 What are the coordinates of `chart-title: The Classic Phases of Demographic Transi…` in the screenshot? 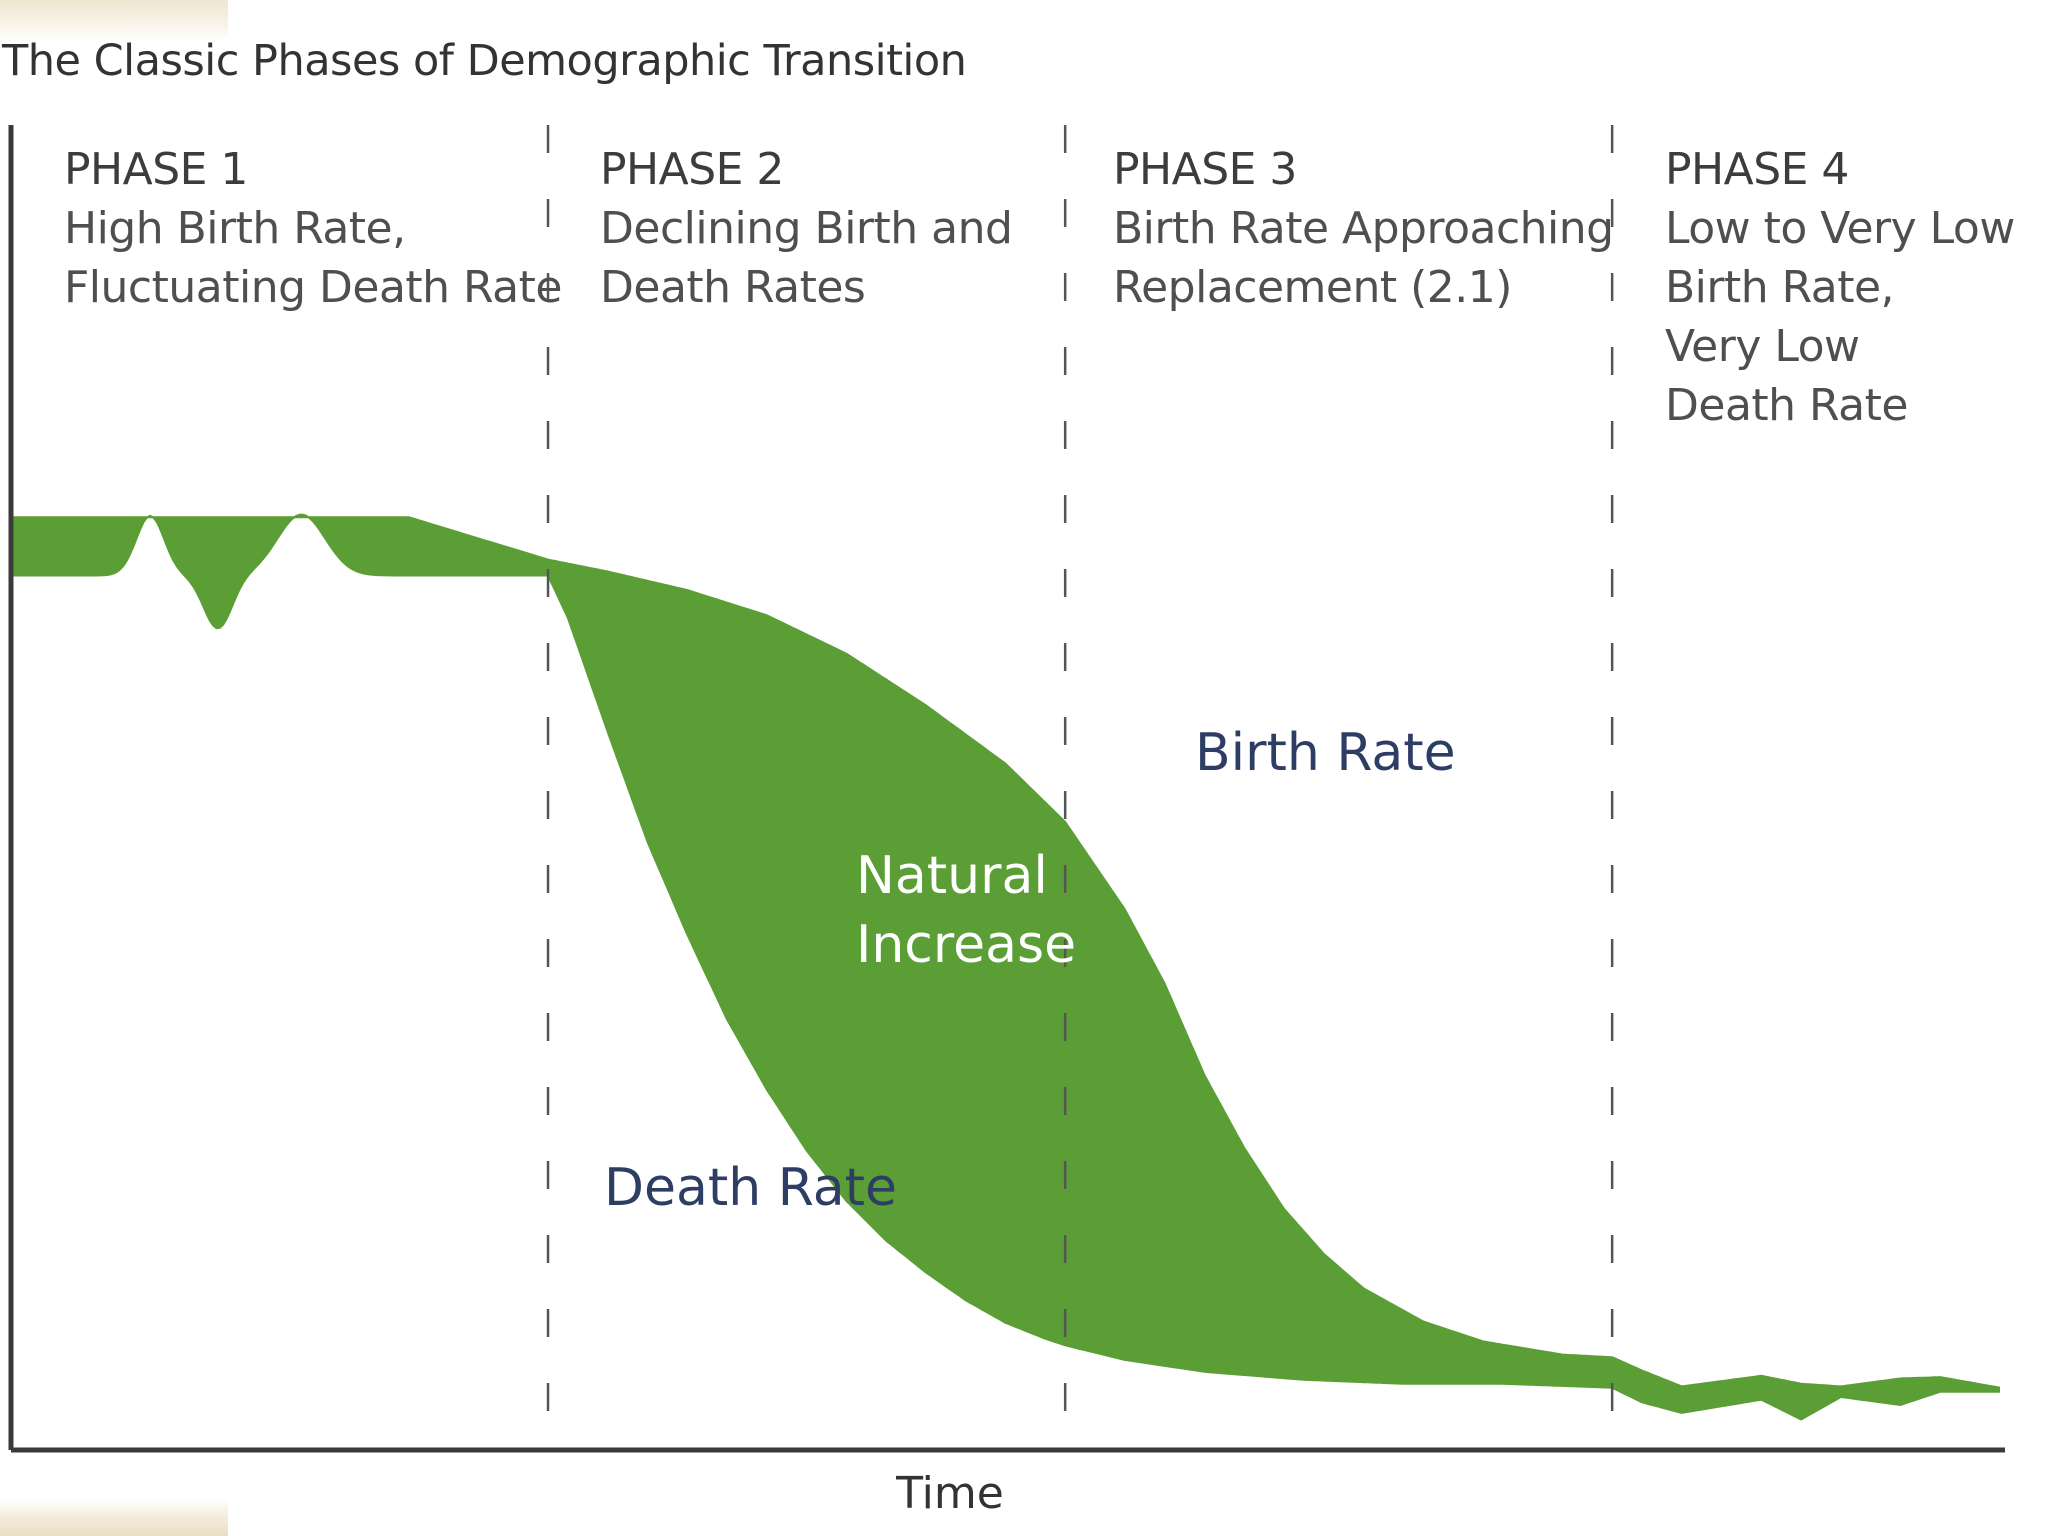 It's located at (484, 61).